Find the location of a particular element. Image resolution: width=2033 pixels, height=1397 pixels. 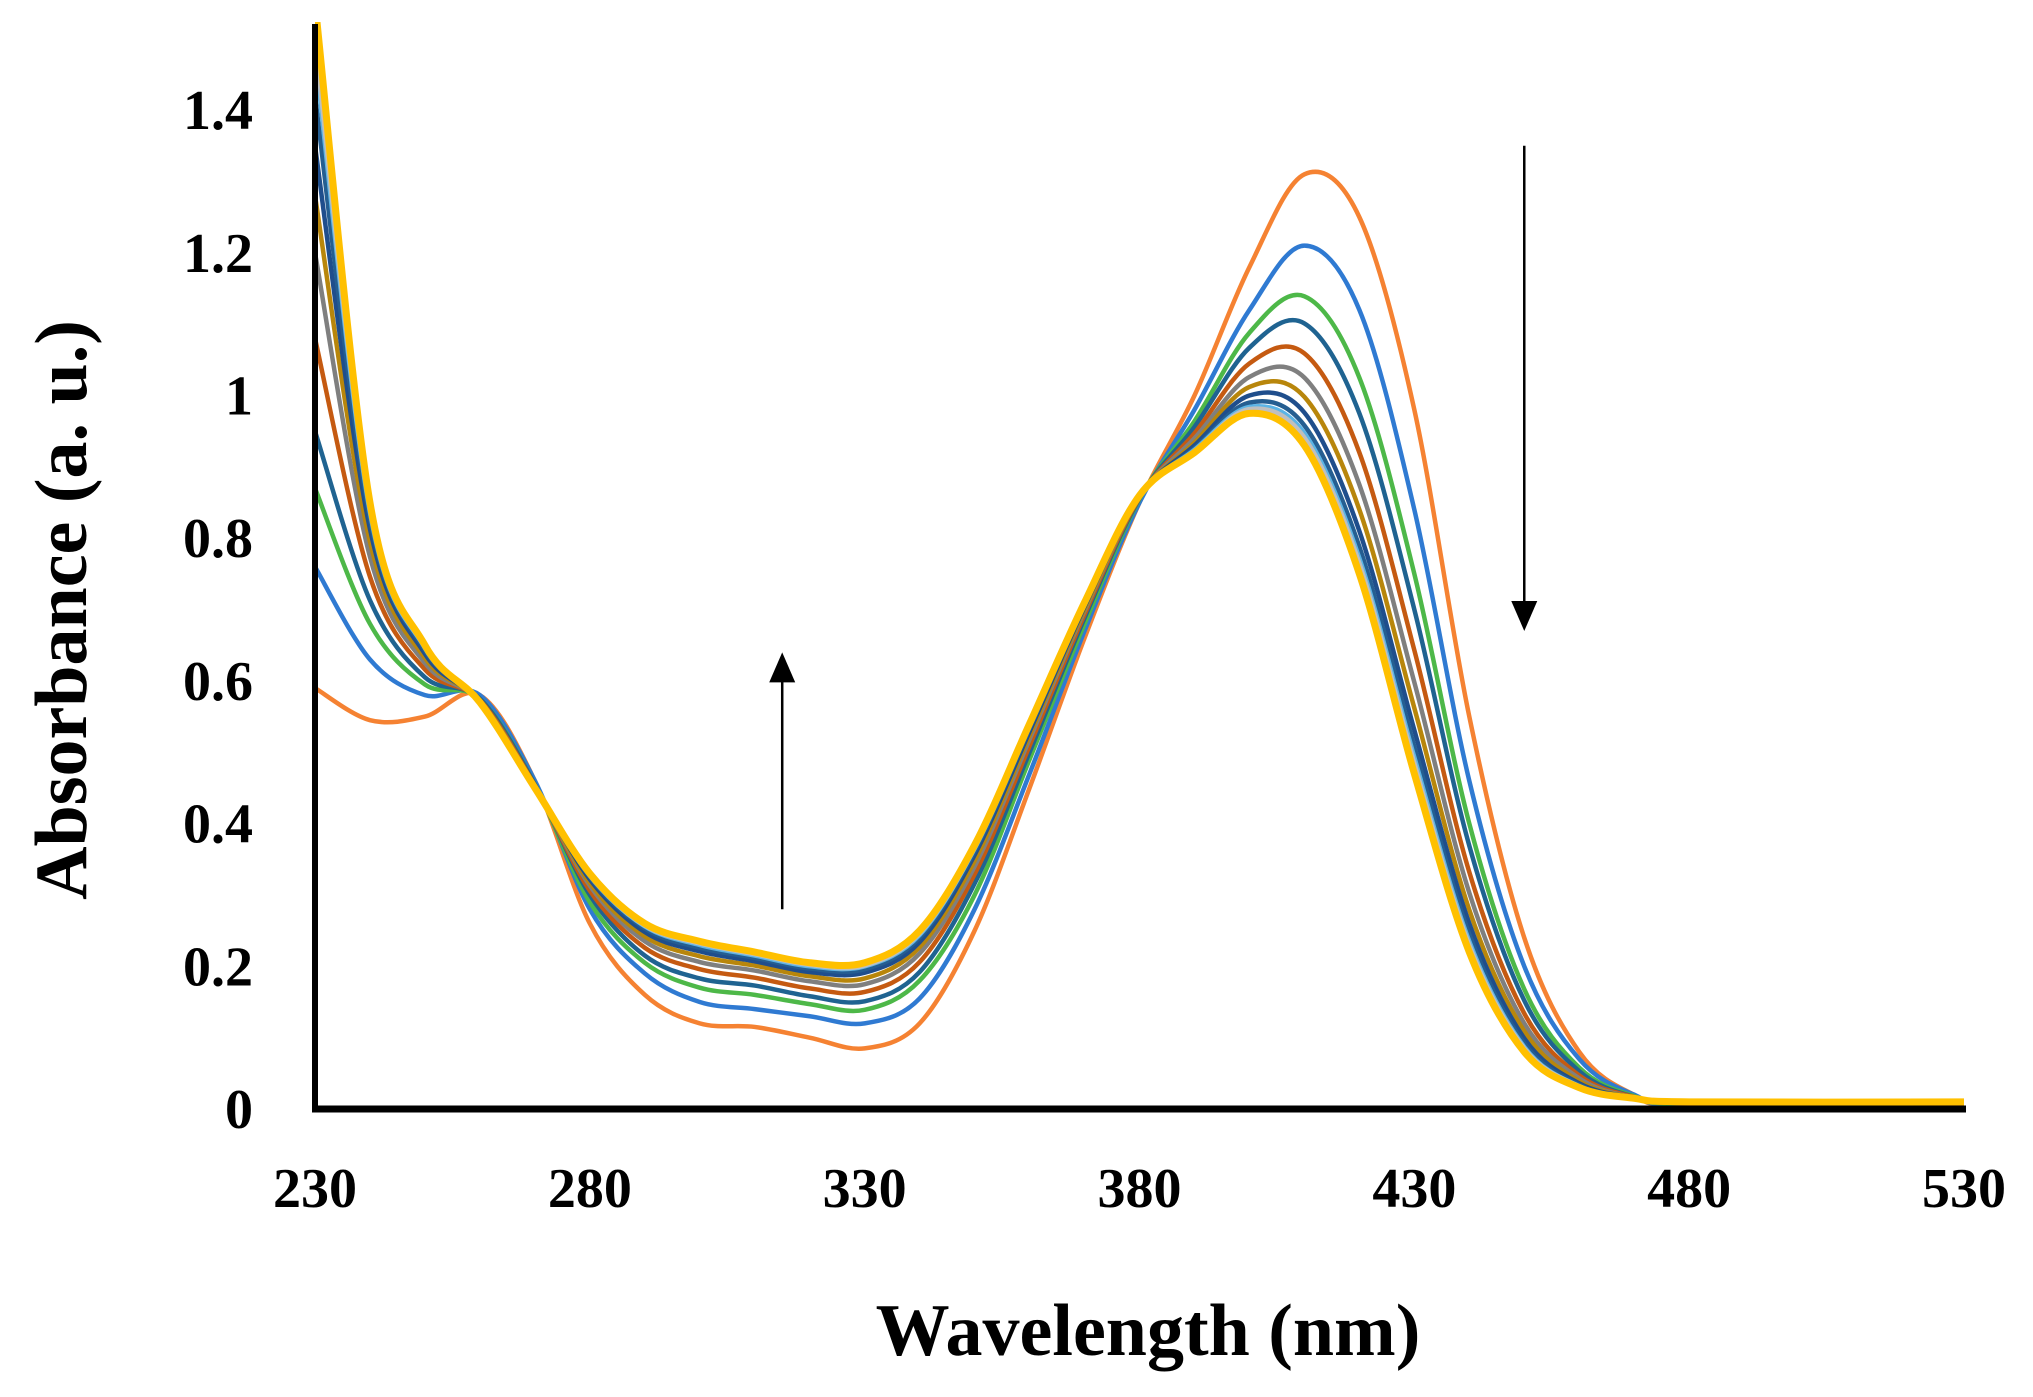

arrow-down-icon is located at coordinates (1524, 388).